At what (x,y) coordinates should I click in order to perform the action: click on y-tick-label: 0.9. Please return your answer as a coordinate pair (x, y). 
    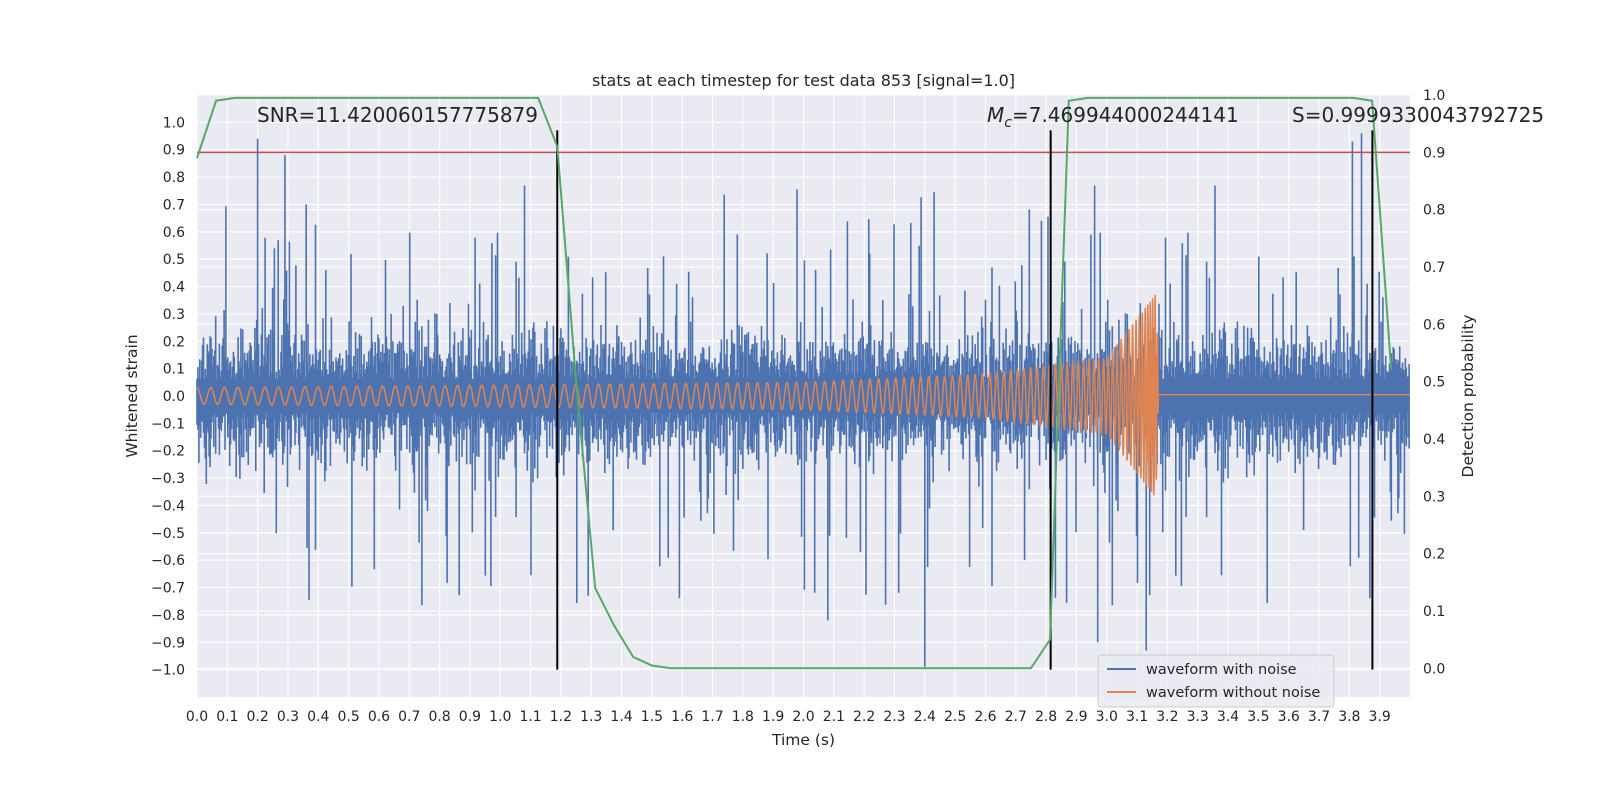
    Looking at the image, I should click on (174, 151).